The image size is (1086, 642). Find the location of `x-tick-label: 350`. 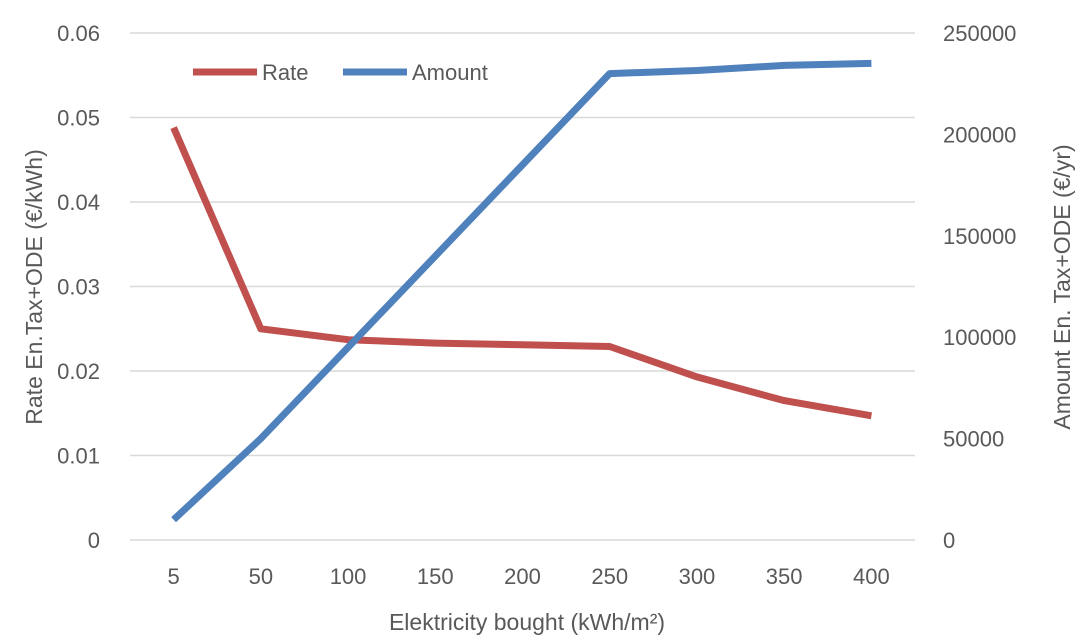

x-tick-label: 350 is located at coordinates (784, 576).